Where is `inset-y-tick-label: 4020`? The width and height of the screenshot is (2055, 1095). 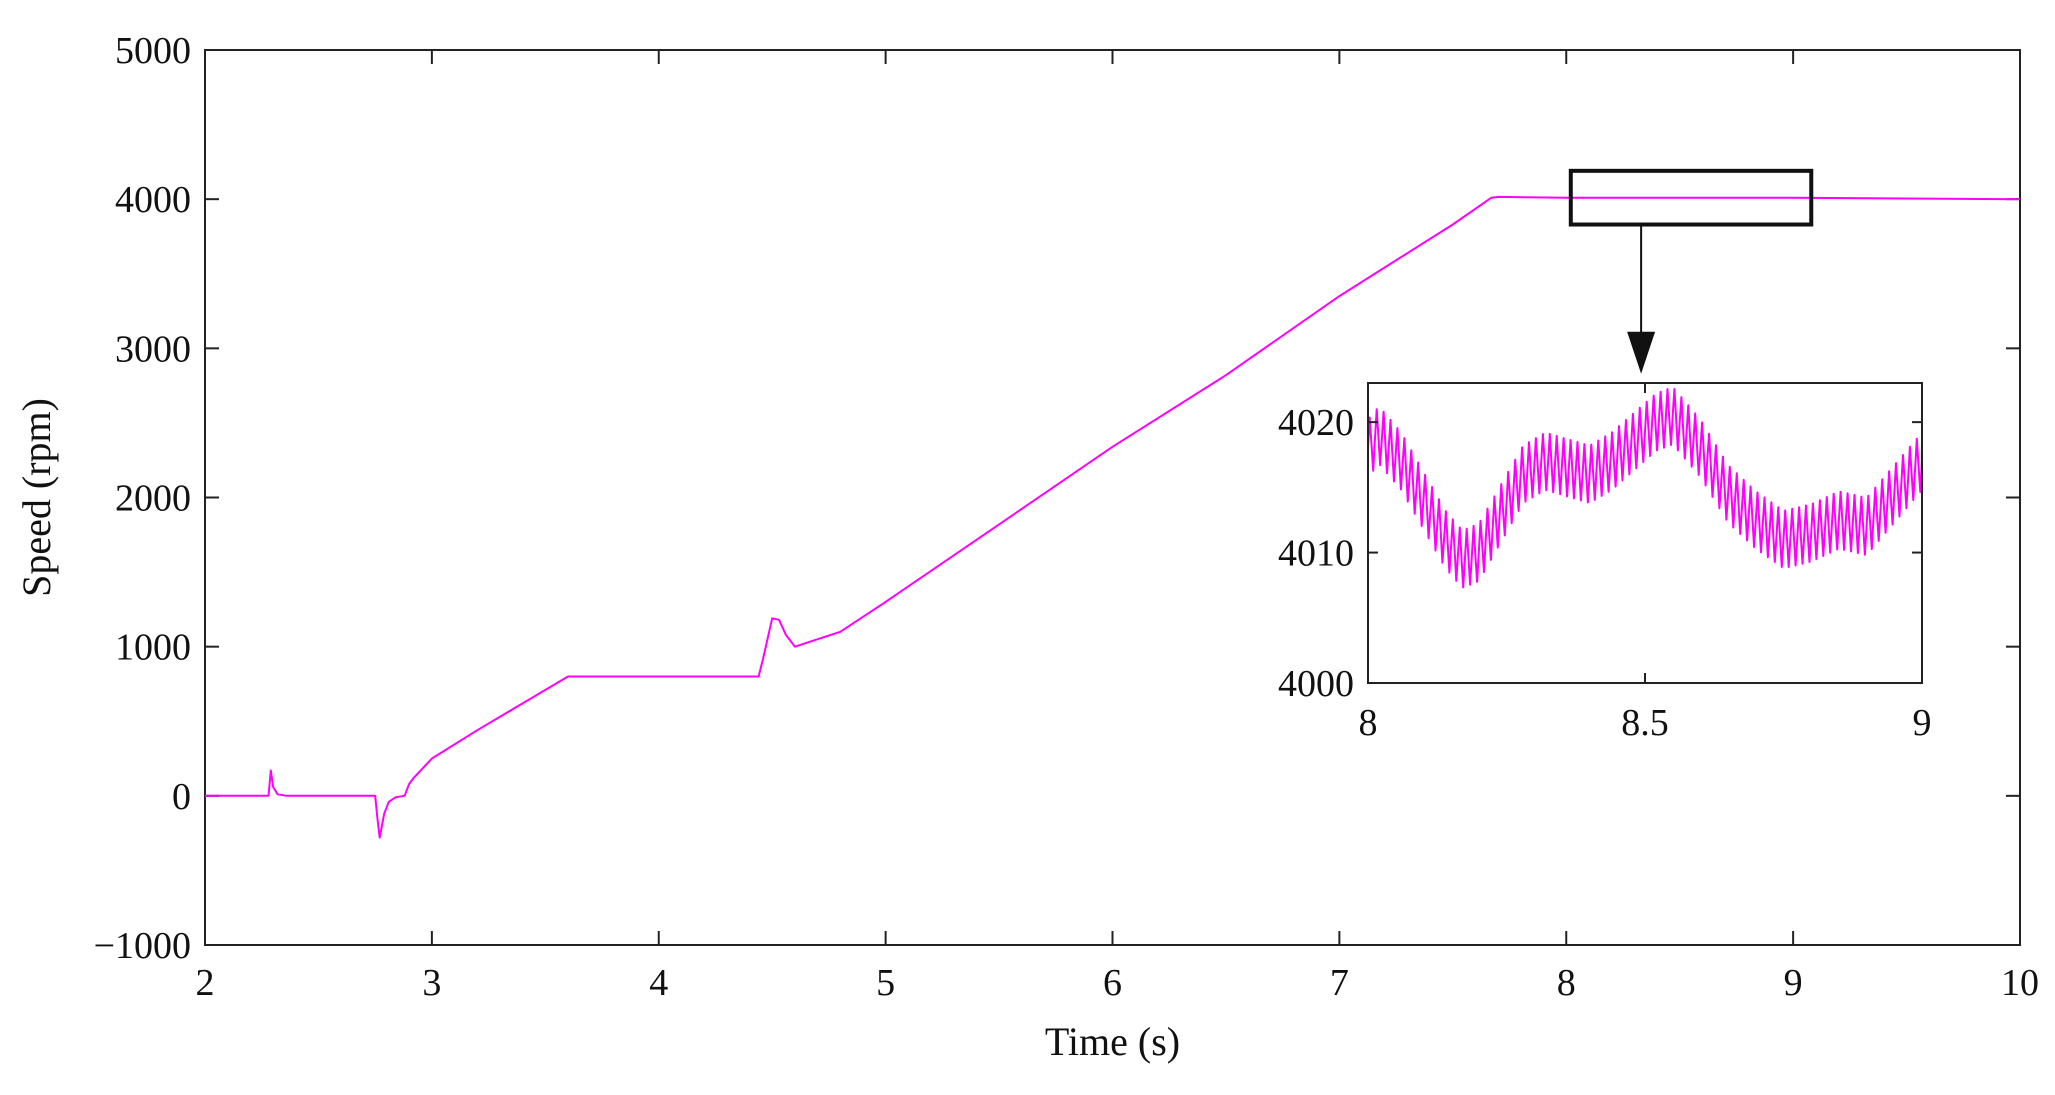 inset-y-tick-label: 4020 is located at coordinates (1316, 423).